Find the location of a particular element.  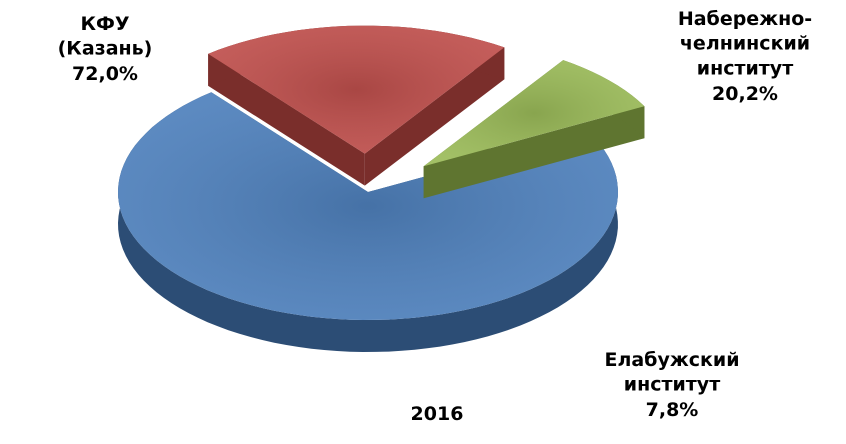

value-label: 7,8% is located at coordinates (672, 410).